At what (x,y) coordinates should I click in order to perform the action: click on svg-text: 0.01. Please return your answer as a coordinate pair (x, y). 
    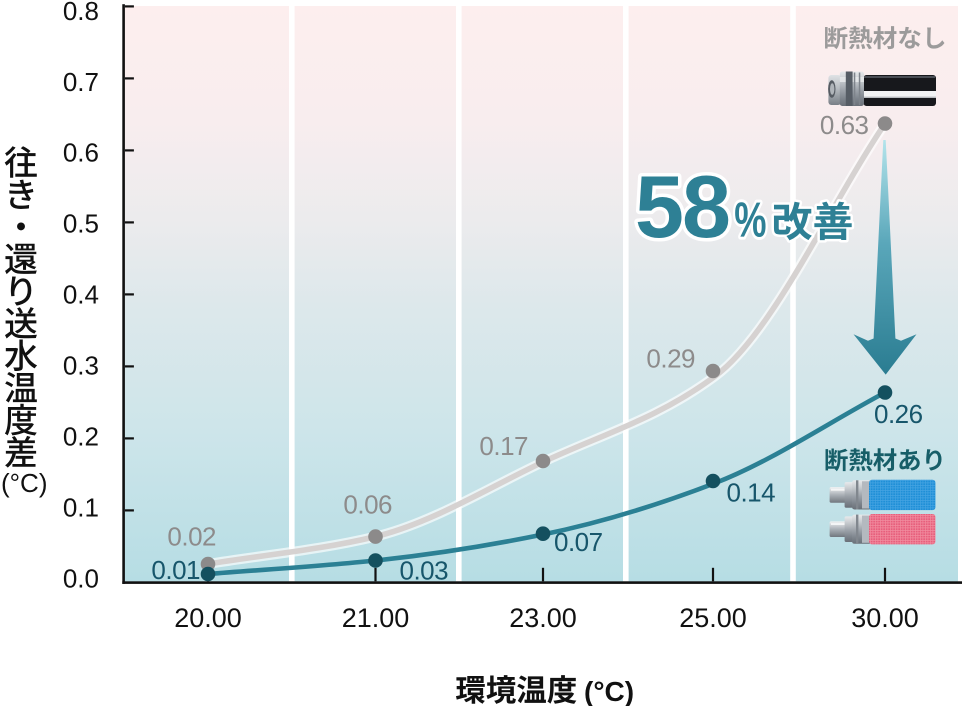
    Looking at the image, I should click on (175, 570).